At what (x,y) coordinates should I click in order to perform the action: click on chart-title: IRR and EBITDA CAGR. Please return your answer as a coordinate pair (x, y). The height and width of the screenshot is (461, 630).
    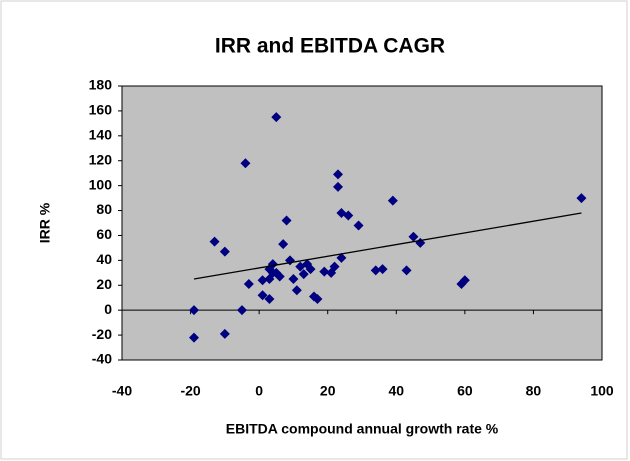
    Looking at the image, I should click on (330, 46).